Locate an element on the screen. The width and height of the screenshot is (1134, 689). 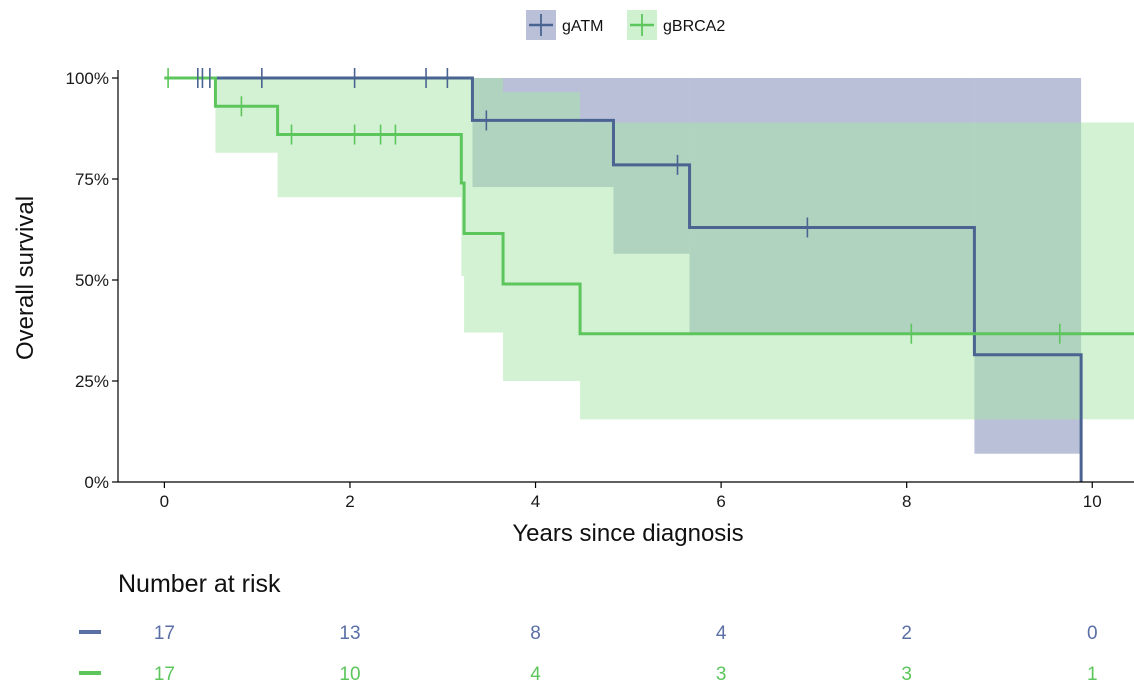
y-tick-label: 100% is located at coordinates (87, 78).